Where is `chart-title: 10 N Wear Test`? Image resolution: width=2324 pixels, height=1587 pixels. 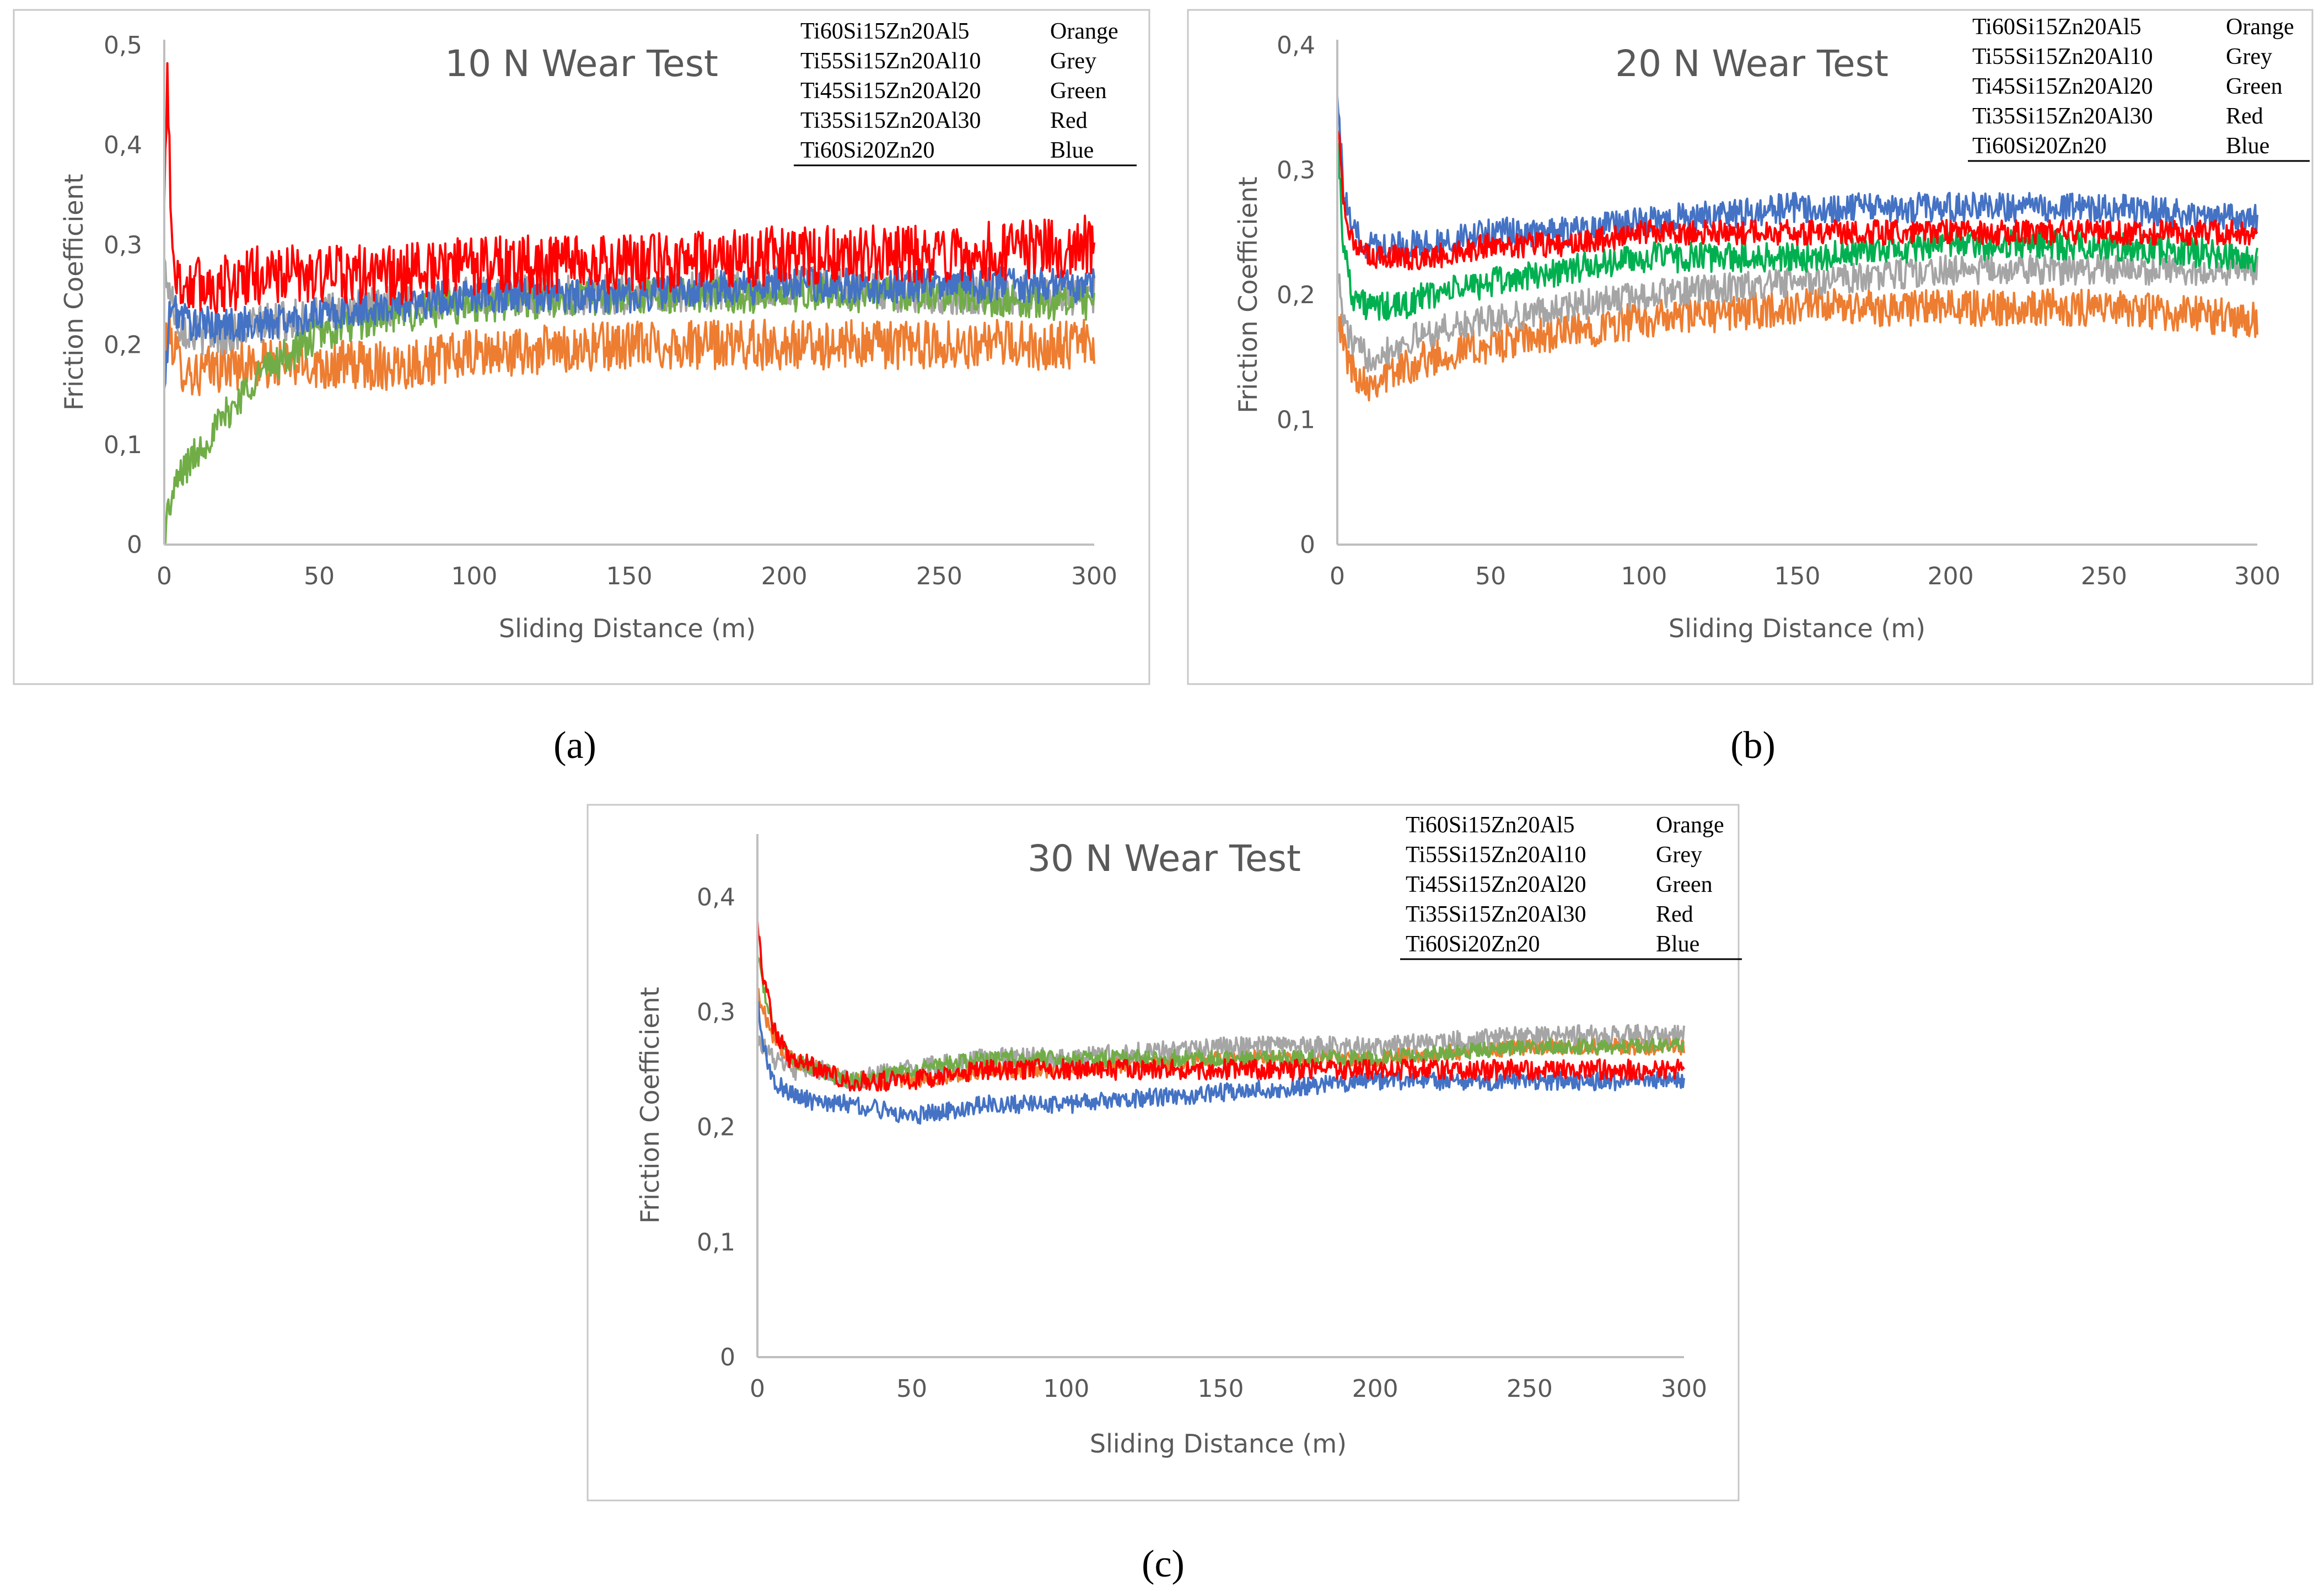 chart-title: 10 N Wear Test is located at coordinates (581, 63).